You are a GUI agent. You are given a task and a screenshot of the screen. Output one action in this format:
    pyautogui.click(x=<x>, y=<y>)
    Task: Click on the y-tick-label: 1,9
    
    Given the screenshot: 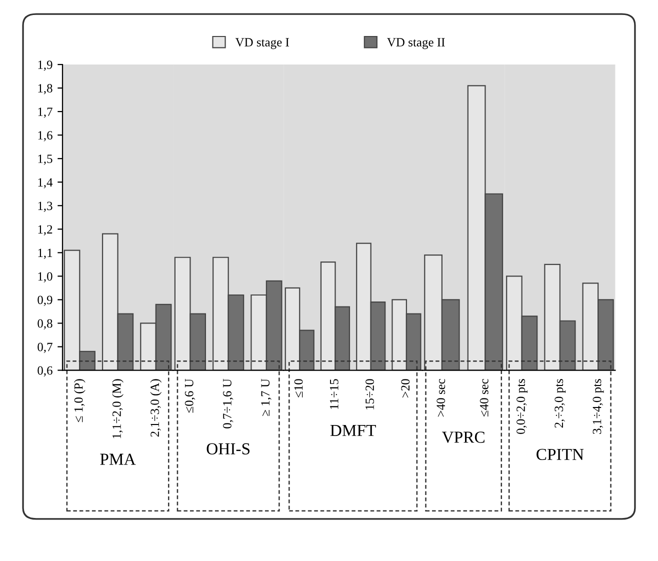 What is the action you would take?
    pyautogui.click(x=45, y=65)
    